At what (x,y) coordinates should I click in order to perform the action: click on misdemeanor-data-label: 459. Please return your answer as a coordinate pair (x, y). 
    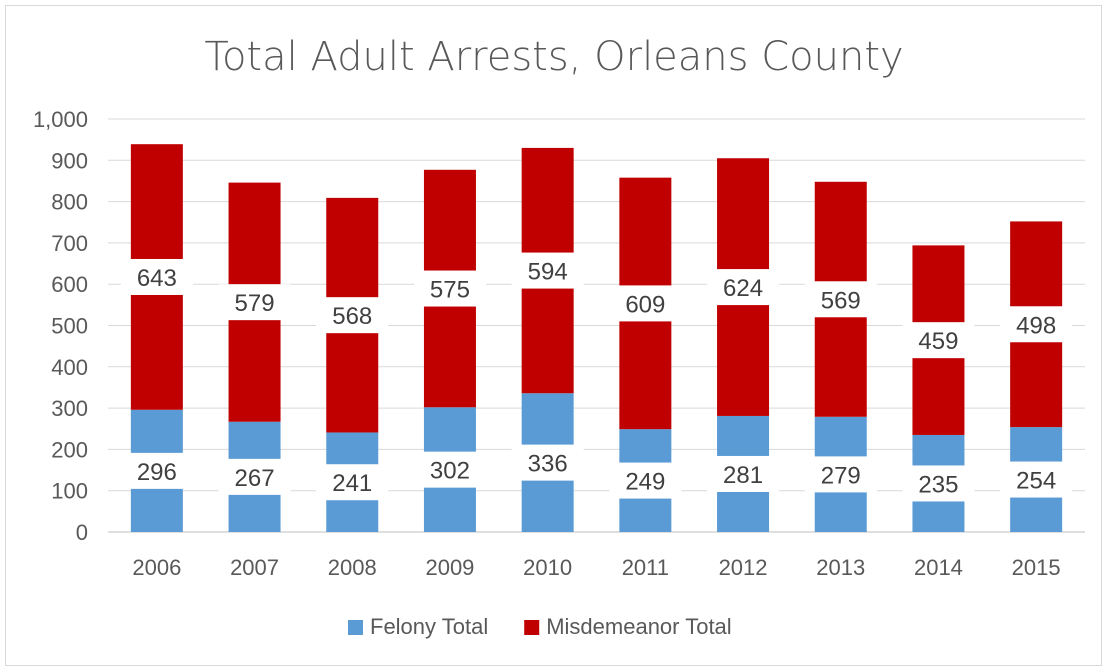
    Looking at the image, I should click on (938, 341).